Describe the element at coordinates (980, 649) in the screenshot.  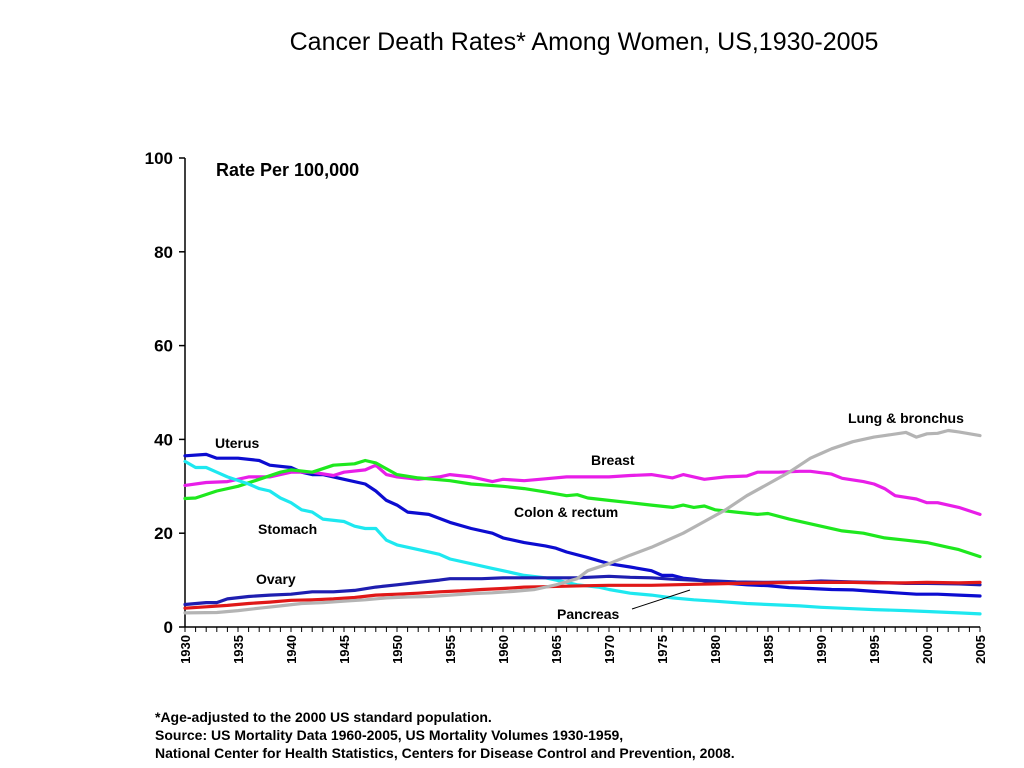
I see `x-tick-label: 2005` at that location.